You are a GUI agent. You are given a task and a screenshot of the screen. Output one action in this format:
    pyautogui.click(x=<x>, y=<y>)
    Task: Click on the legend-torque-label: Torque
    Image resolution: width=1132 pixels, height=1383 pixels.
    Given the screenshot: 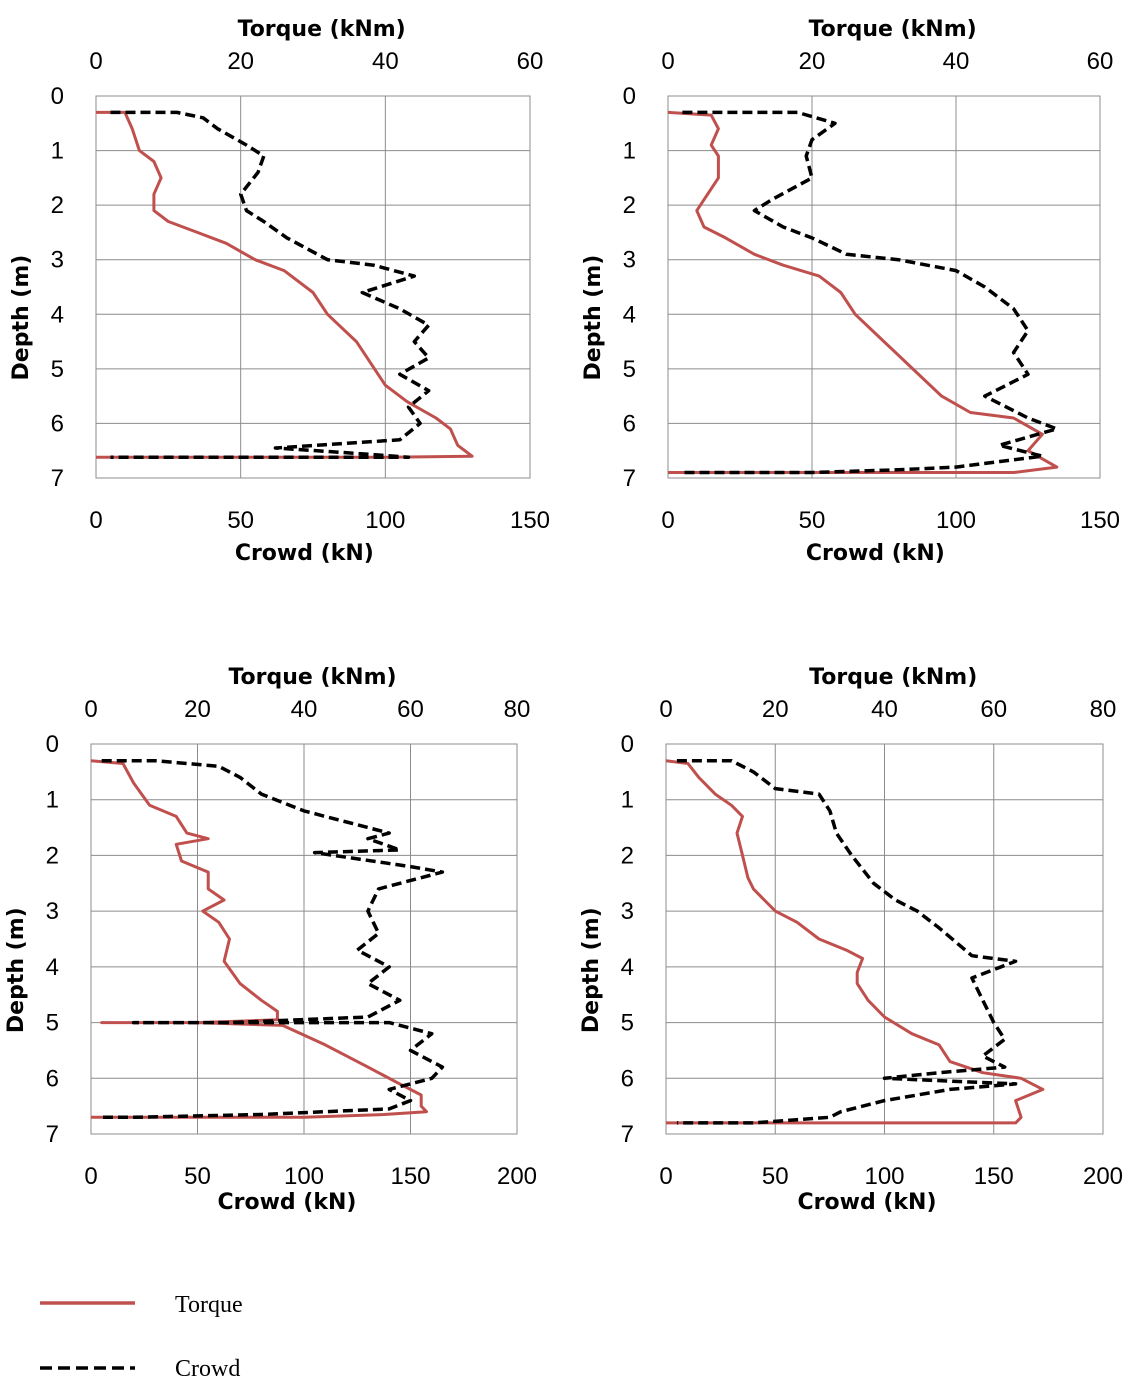 What is the action you would take?
    pyautogui.click(x=209, y=1305)
    